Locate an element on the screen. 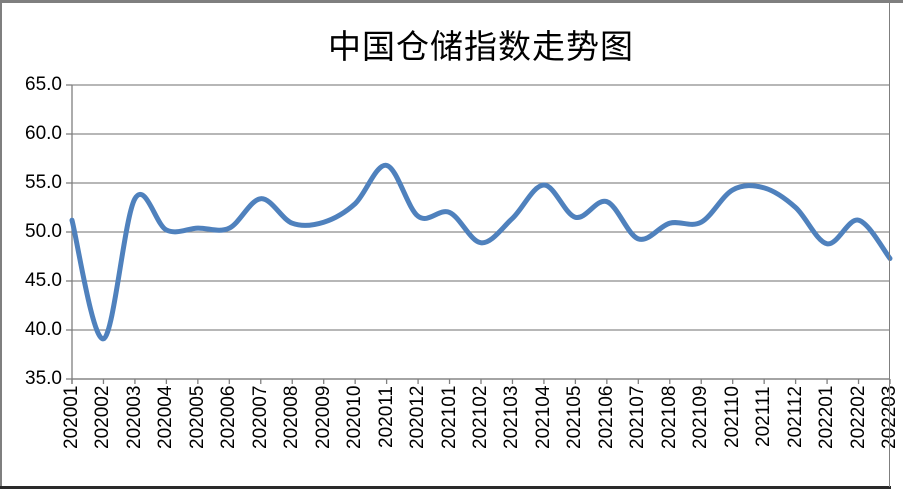 The height and width of the screenshot is (489, 903). x-axis-label: 202104 is located at coordinates (543, 418).